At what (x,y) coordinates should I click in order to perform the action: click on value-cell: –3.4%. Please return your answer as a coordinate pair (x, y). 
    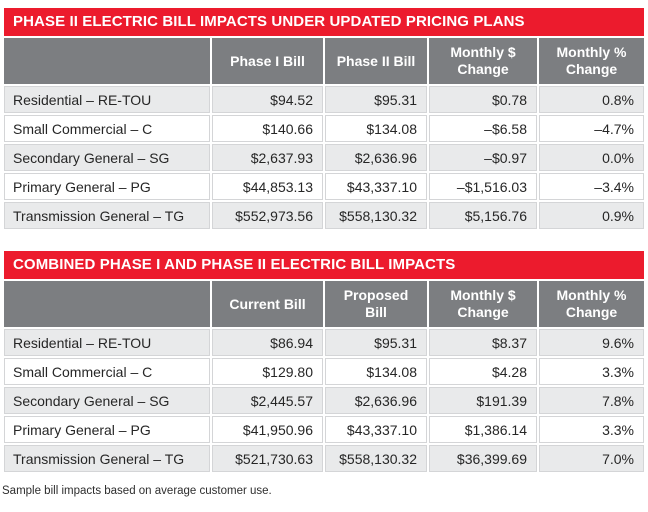
    Looking at the image, I should click on (591, 186).